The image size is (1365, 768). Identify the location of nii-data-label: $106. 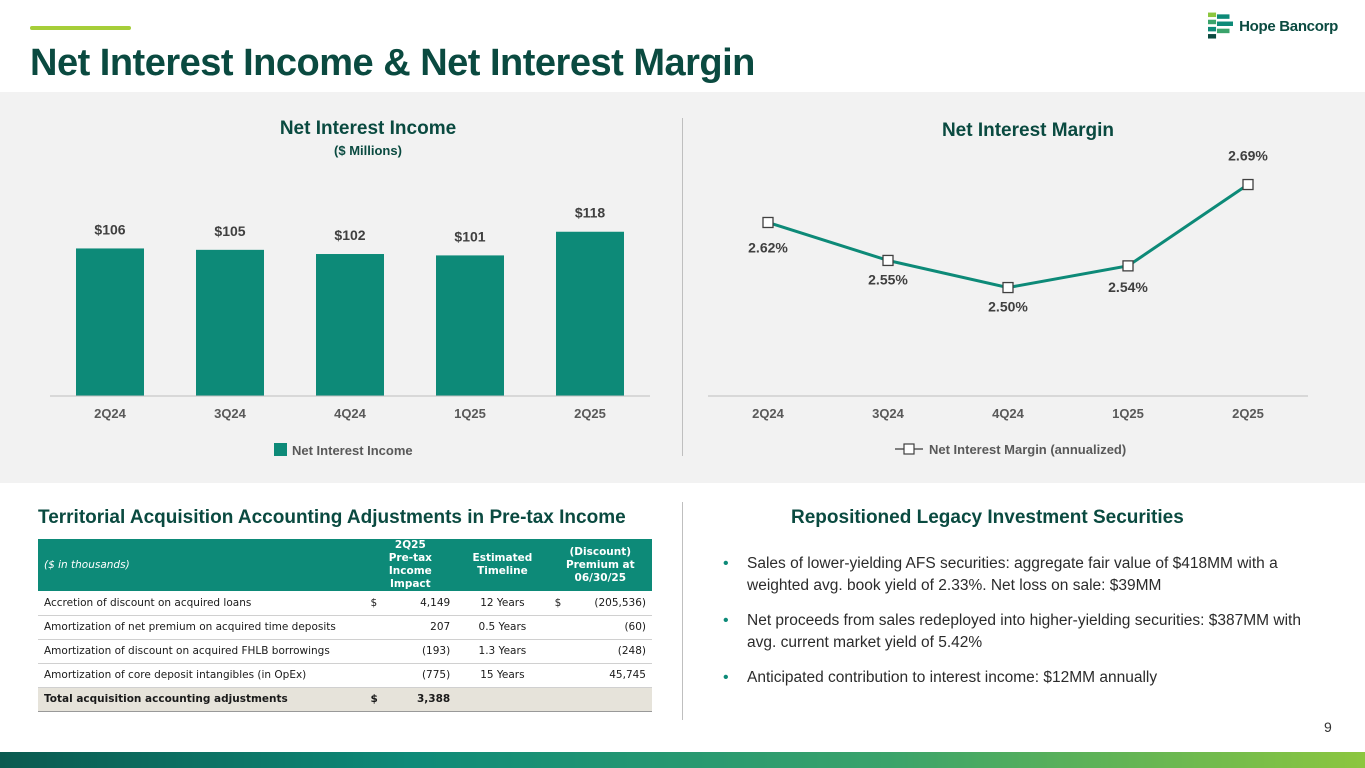
(109, 229).